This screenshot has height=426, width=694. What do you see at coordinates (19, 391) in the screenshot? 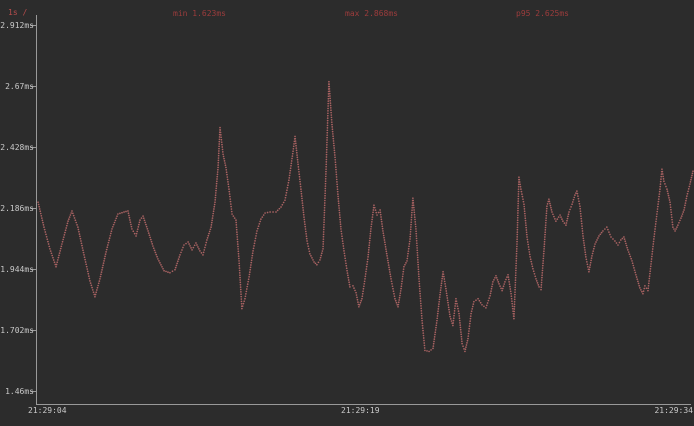
I see `y-tick-label: 1.46ms` at bounding box center [19, 391].